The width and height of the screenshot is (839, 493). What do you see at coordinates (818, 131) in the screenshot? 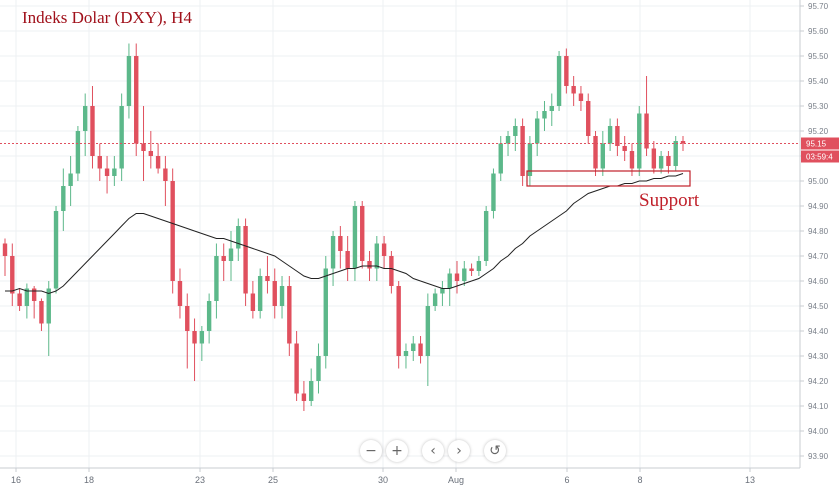
I see `y-tick-label: 95.20` at bounding box center [818, 131].